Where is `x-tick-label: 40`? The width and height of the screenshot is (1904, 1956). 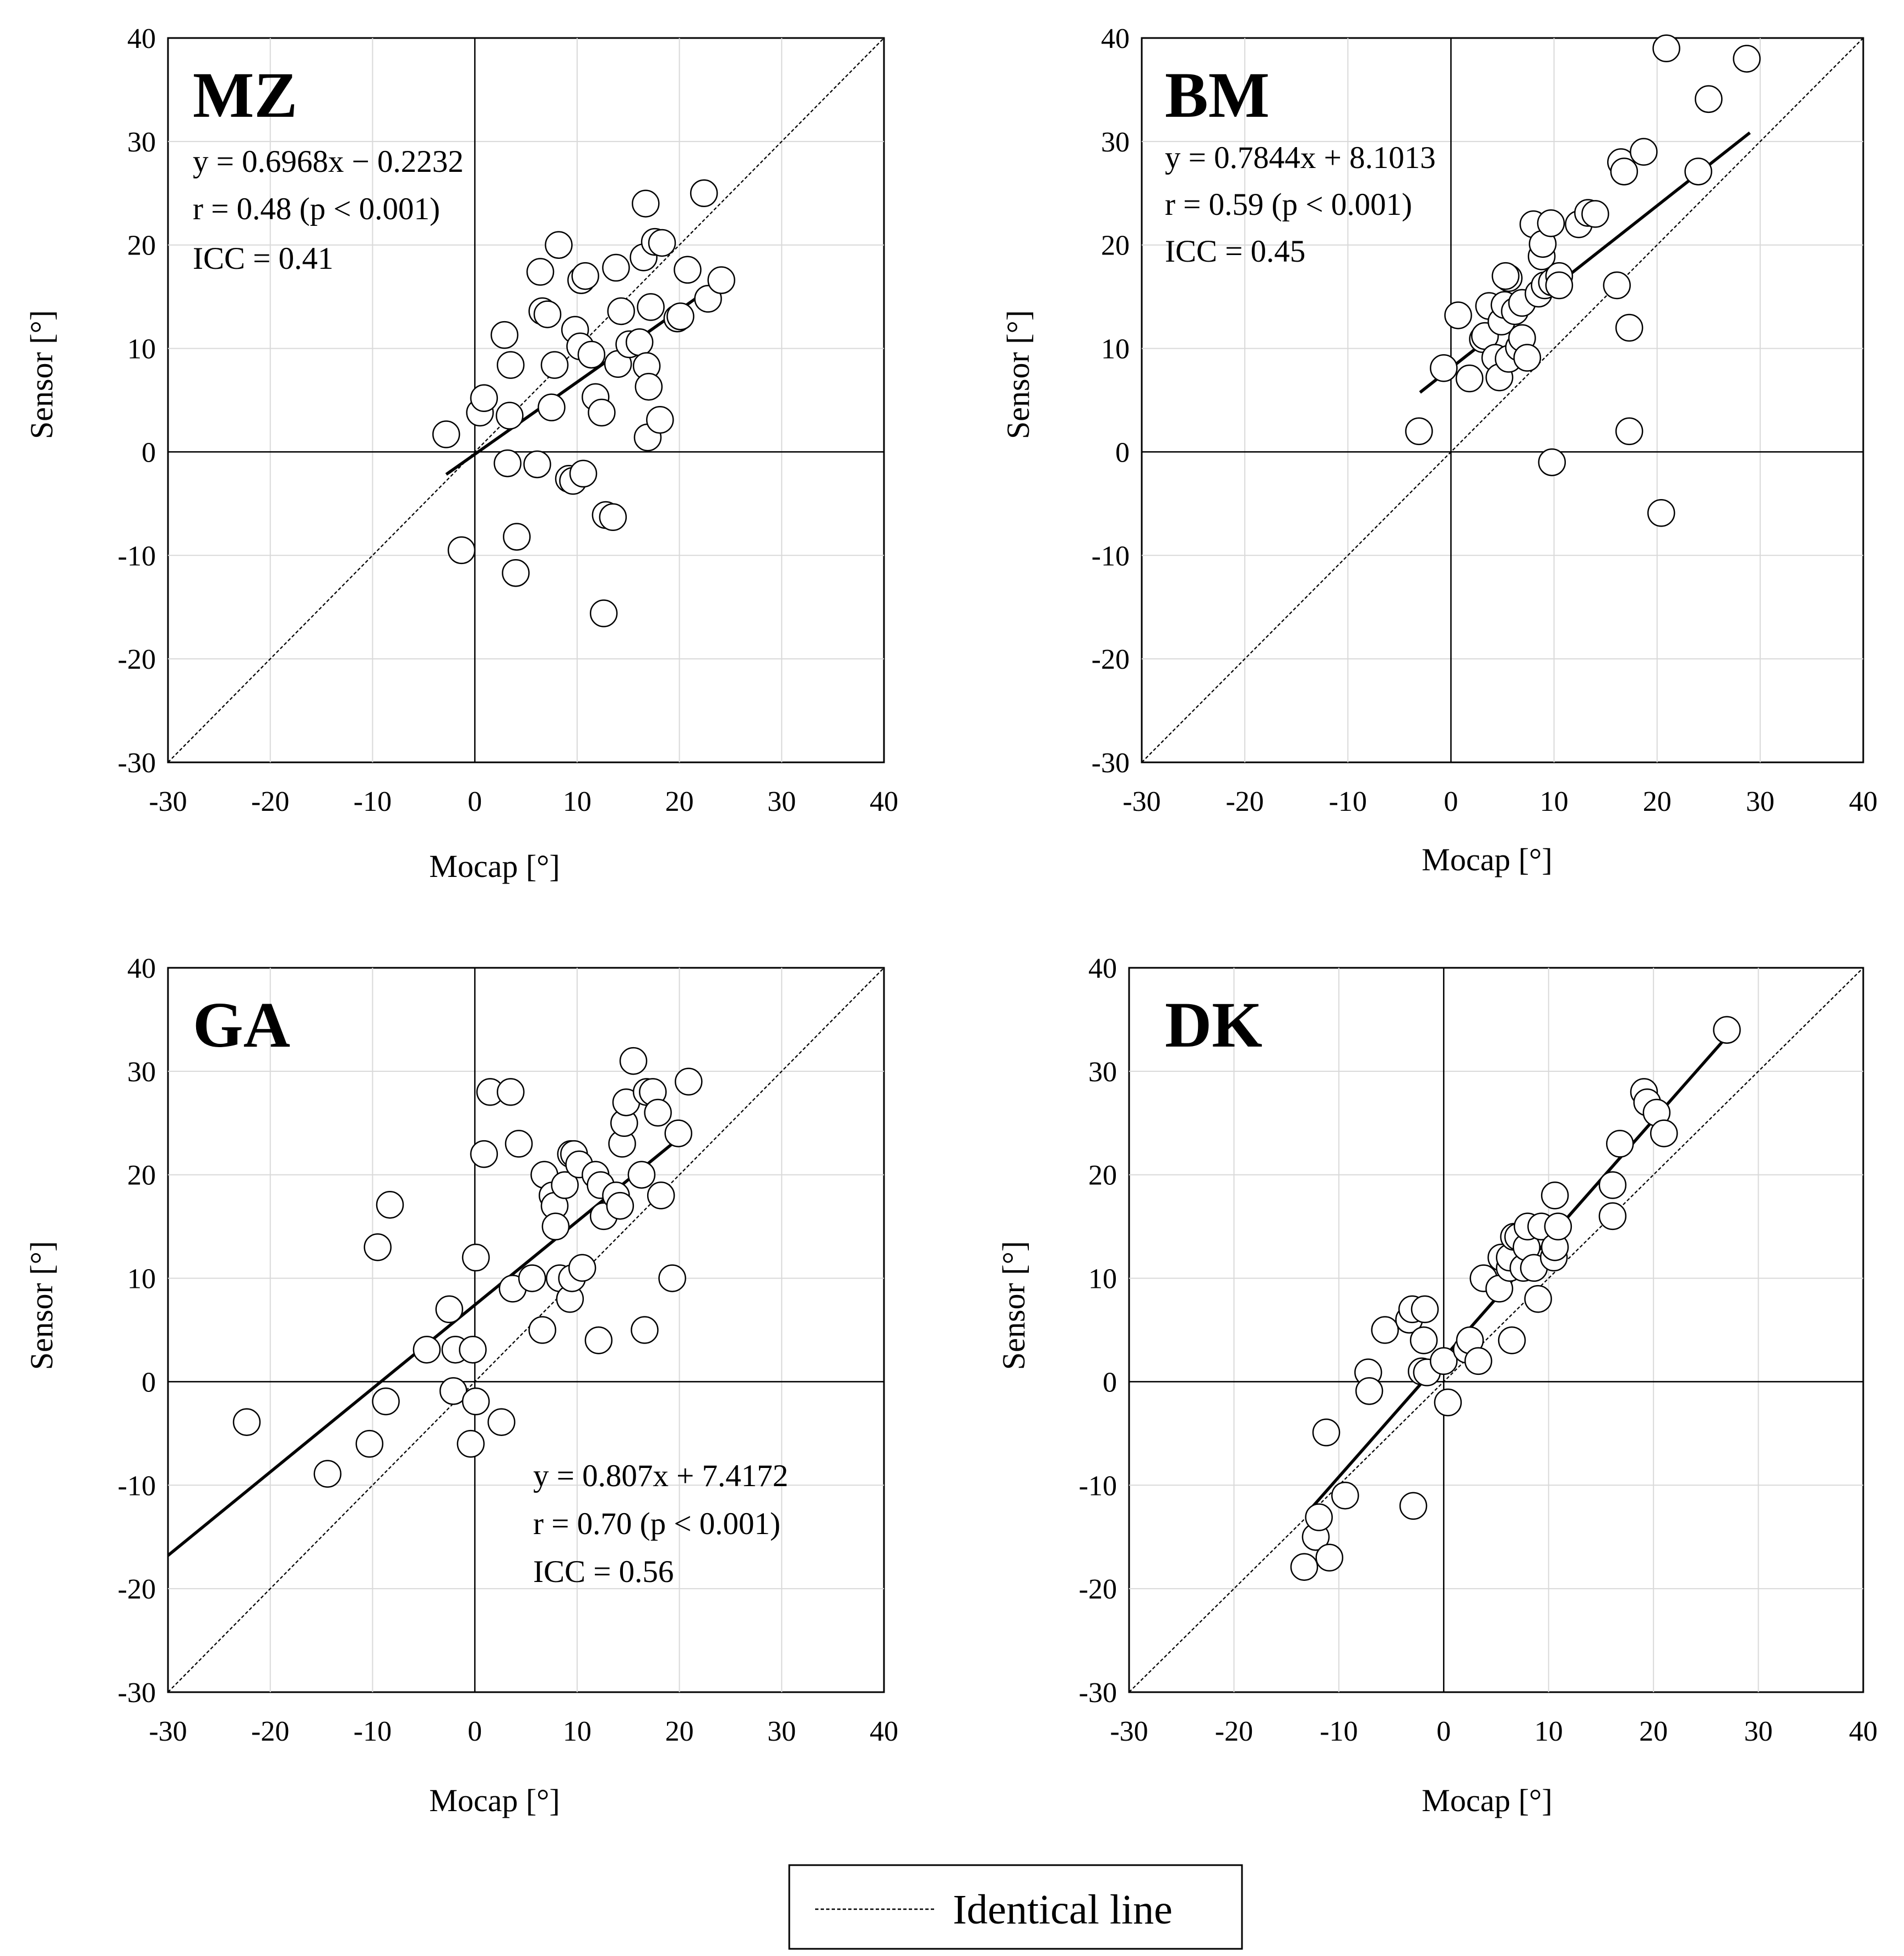 x-tick-label: 40 is located at coordinates (884, 1731).